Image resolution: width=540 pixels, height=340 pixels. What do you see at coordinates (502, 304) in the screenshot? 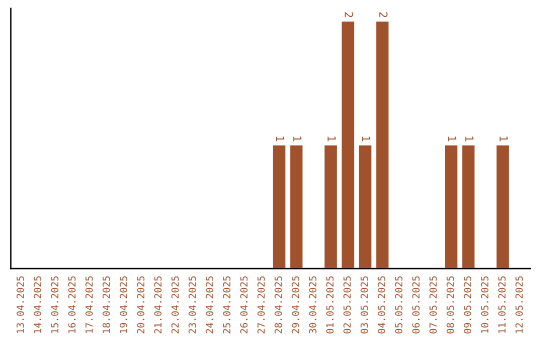
I see `x-tick-label: 11.05.2025` at bounding box center [502, 304].